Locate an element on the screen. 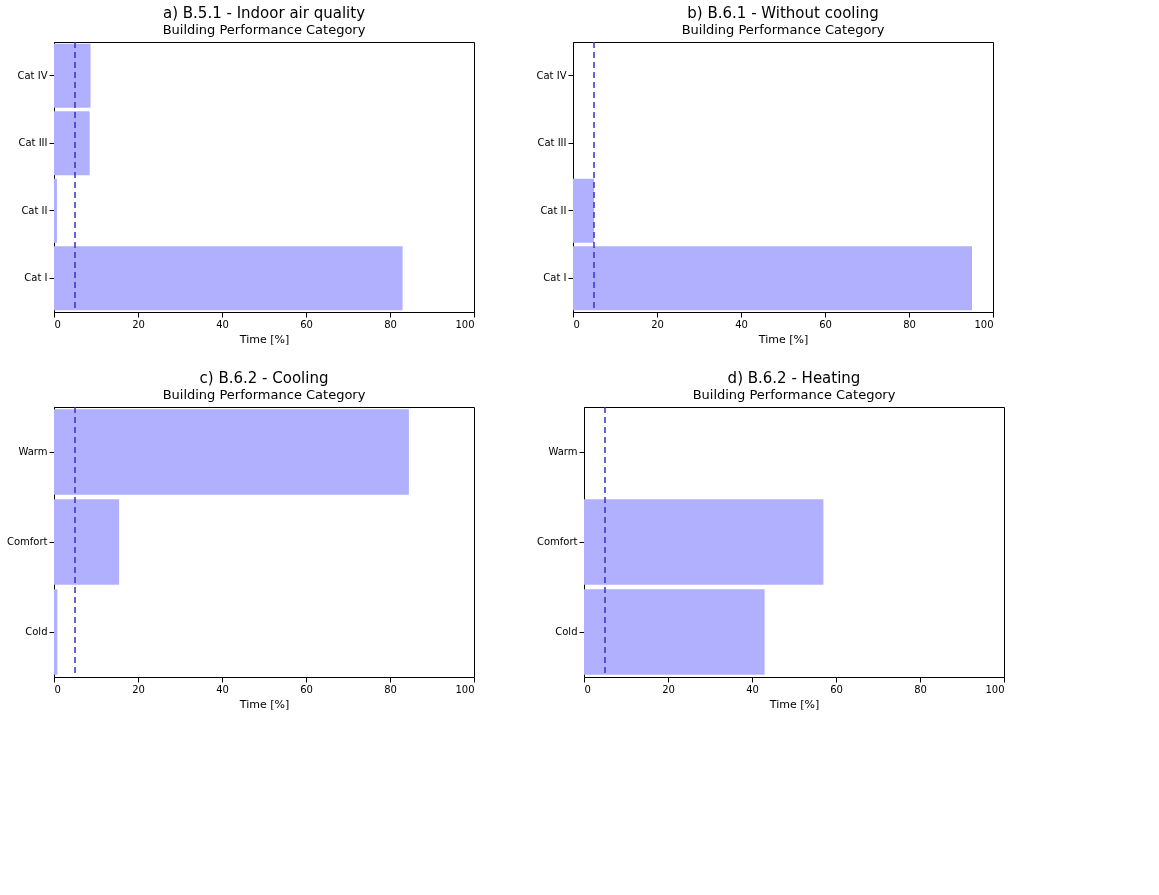 The image size is (1159, 895). chart-title: a) B.5.1 - Indoor air quality is located at coordinates (264, 13).